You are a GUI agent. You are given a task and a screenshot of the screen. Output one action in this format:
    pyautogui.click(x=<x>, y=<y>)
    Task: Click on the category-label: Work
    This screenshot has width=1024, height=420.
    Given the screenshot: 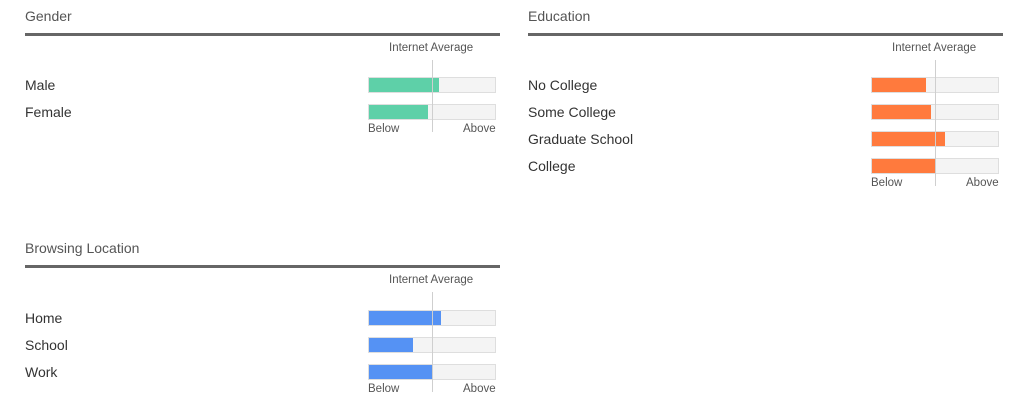 What is the action you would take?
    pyautogui.click(x=41, y=372)
    